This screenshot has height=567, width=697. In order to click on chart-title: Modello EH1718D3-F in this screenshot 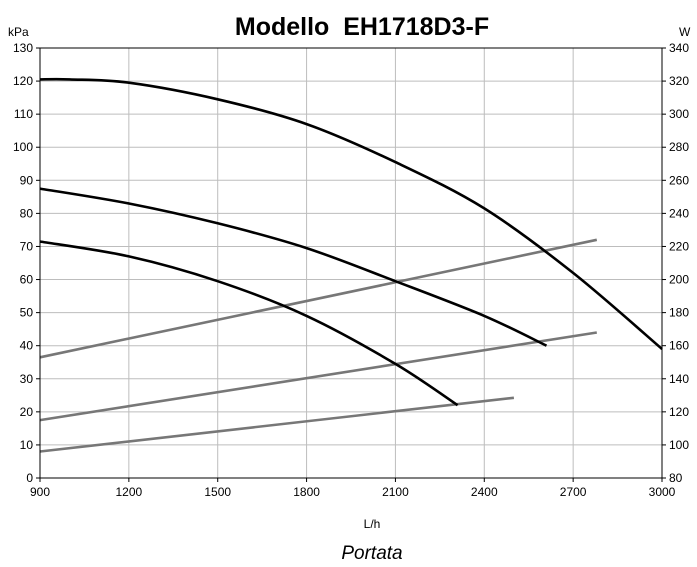, I will do `click(362, 27)`.